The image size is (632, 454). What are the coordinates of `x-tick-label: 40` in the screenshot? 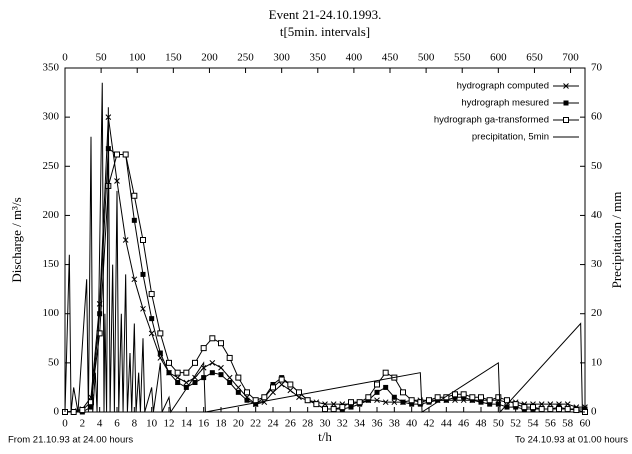 It's located at (412, 424).